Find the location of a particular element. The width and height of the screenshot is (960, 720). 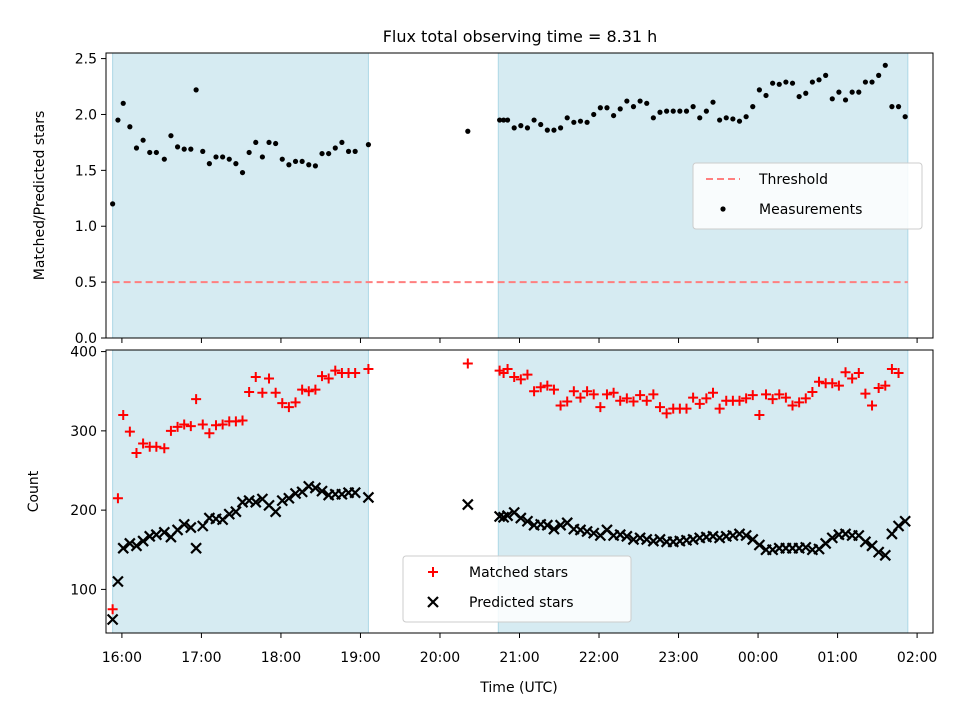

chart-title: Flux total observing time = 8.31 h is located at coordinates (520, 36).